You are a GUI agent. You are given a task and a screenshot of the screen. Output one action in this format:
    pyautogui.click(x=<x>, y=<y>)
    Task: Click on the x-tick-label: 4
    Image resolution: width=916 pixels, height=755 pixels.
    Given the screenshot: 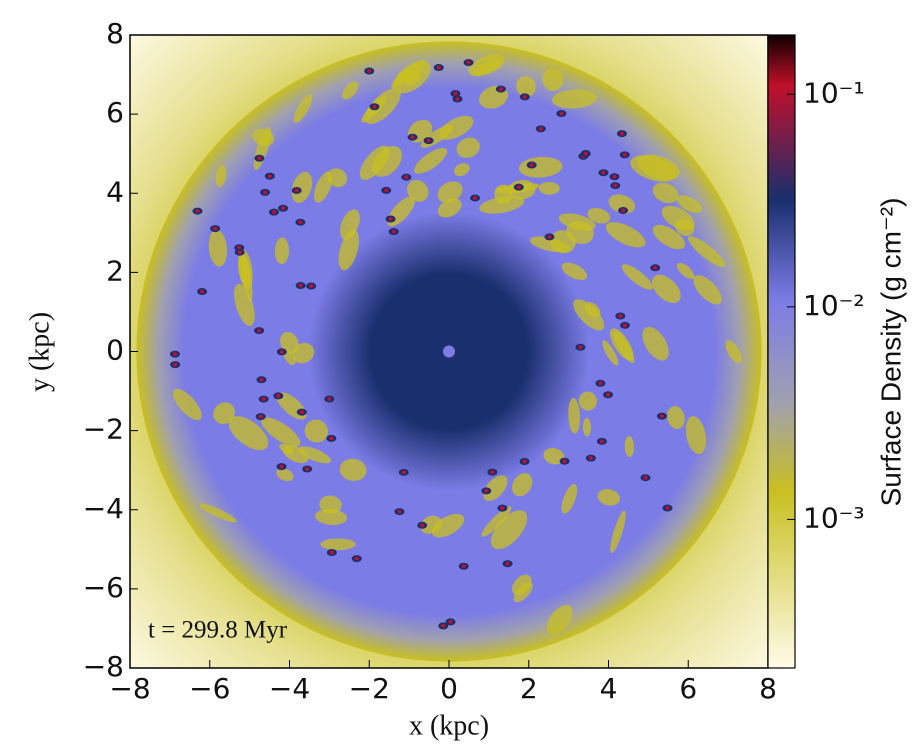 What is the action you would take?
    pyautogui.click(x=609, y=688)
    